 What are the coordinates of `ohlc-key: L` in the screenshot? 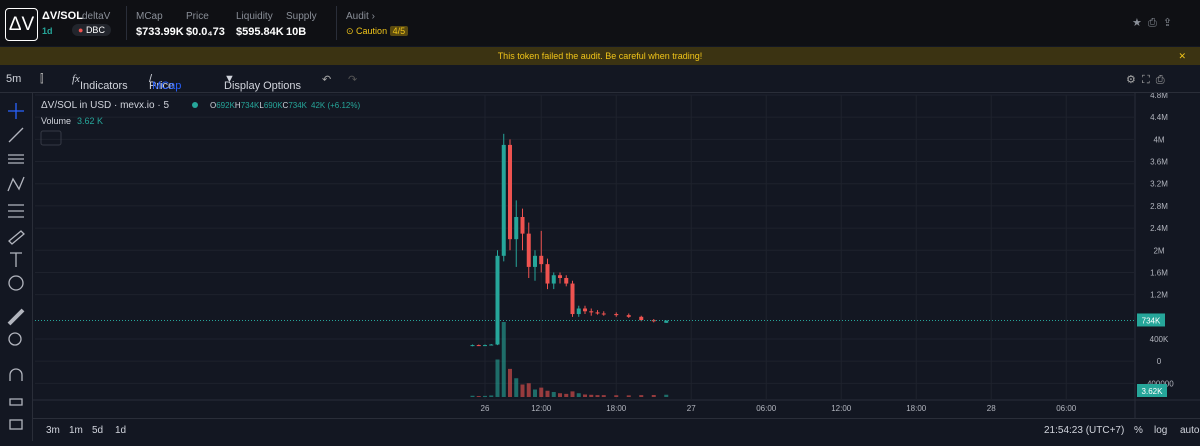 It's located at (261, 105).